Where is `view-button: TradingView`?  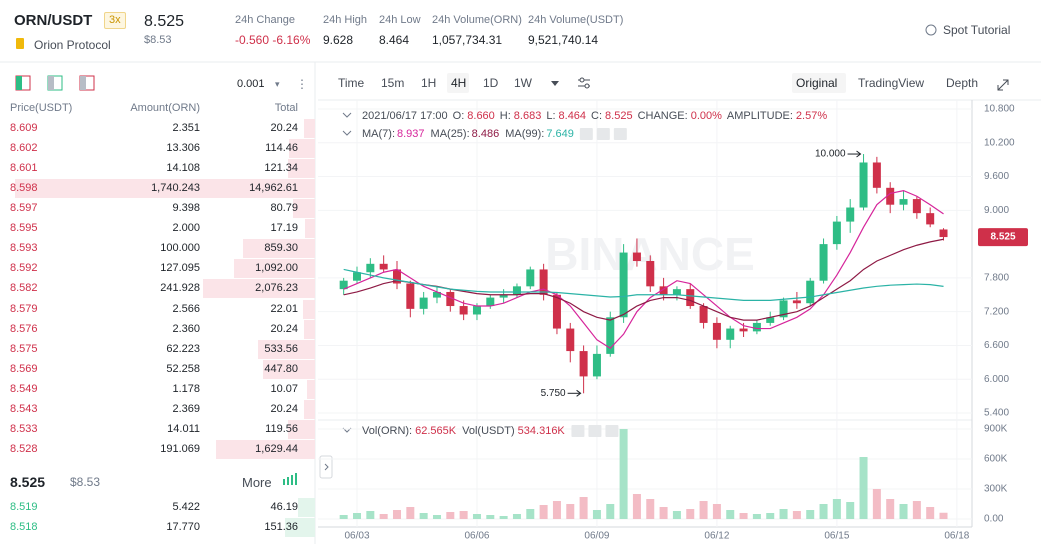
view-button: TradingView is located at coordinates (891, 83).